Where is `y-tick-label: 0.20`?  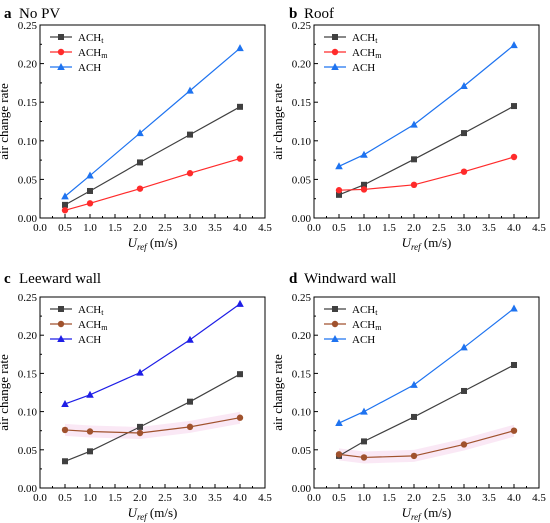 y-tick-label: 0.20 is located at coordinates (28, 336).